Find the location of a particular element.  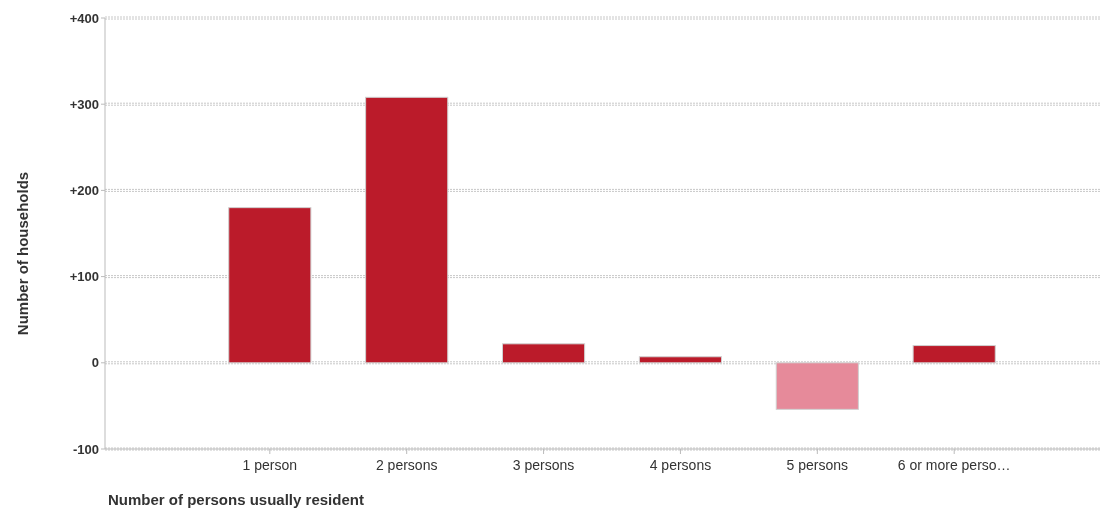

y-tick-label: +200 is located at coordinates (84, 190).